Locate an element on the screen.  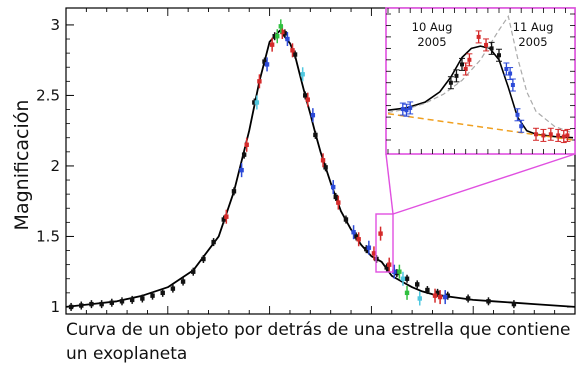
y-tick-label: 1.5 is located at coordinates (48, 236).